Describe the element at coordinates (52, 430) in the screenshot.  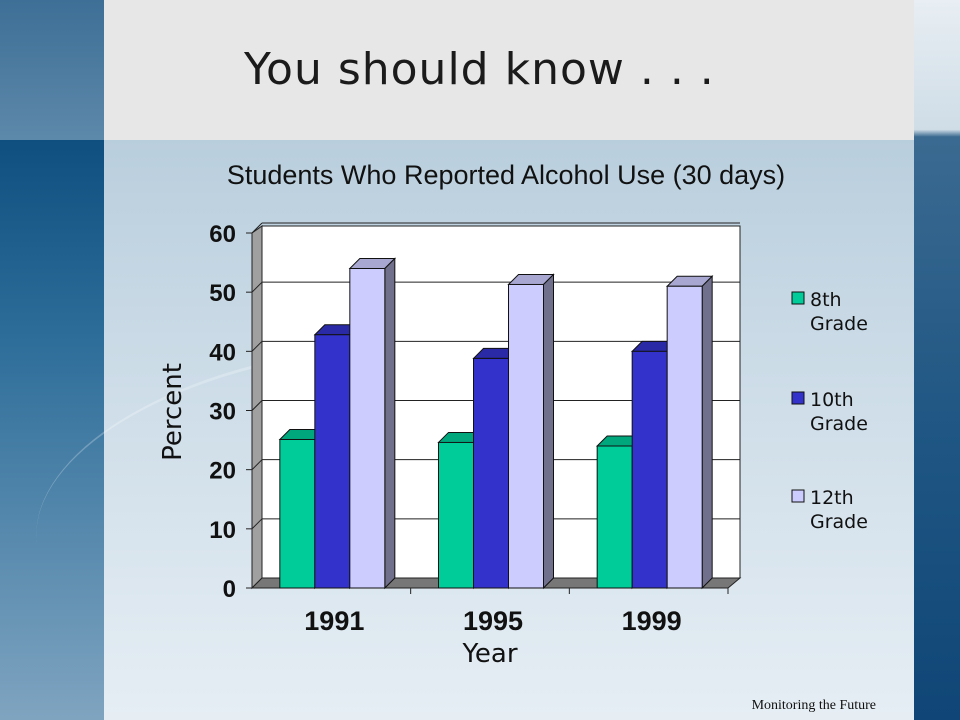
I see `left-background-band` at that location.